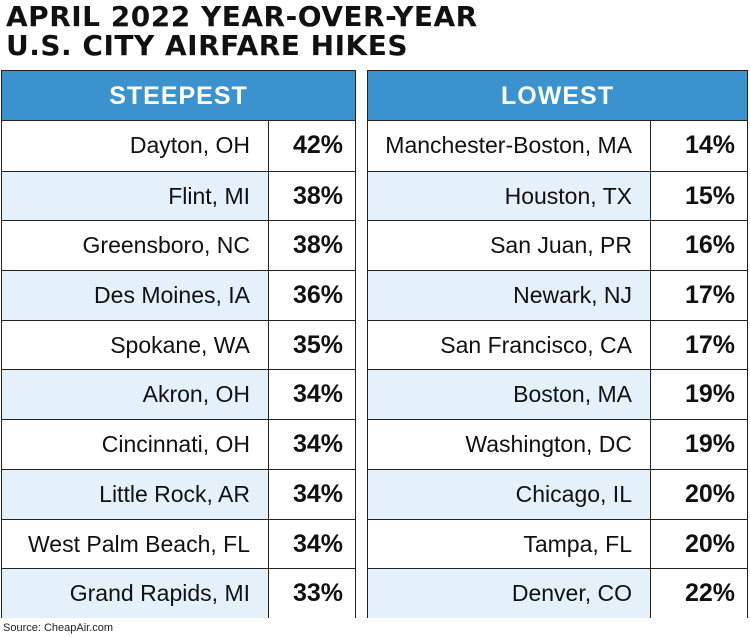 This screenshot has width=750, height=637. I want to click on percent-cell: 35%, so click(311, 345).